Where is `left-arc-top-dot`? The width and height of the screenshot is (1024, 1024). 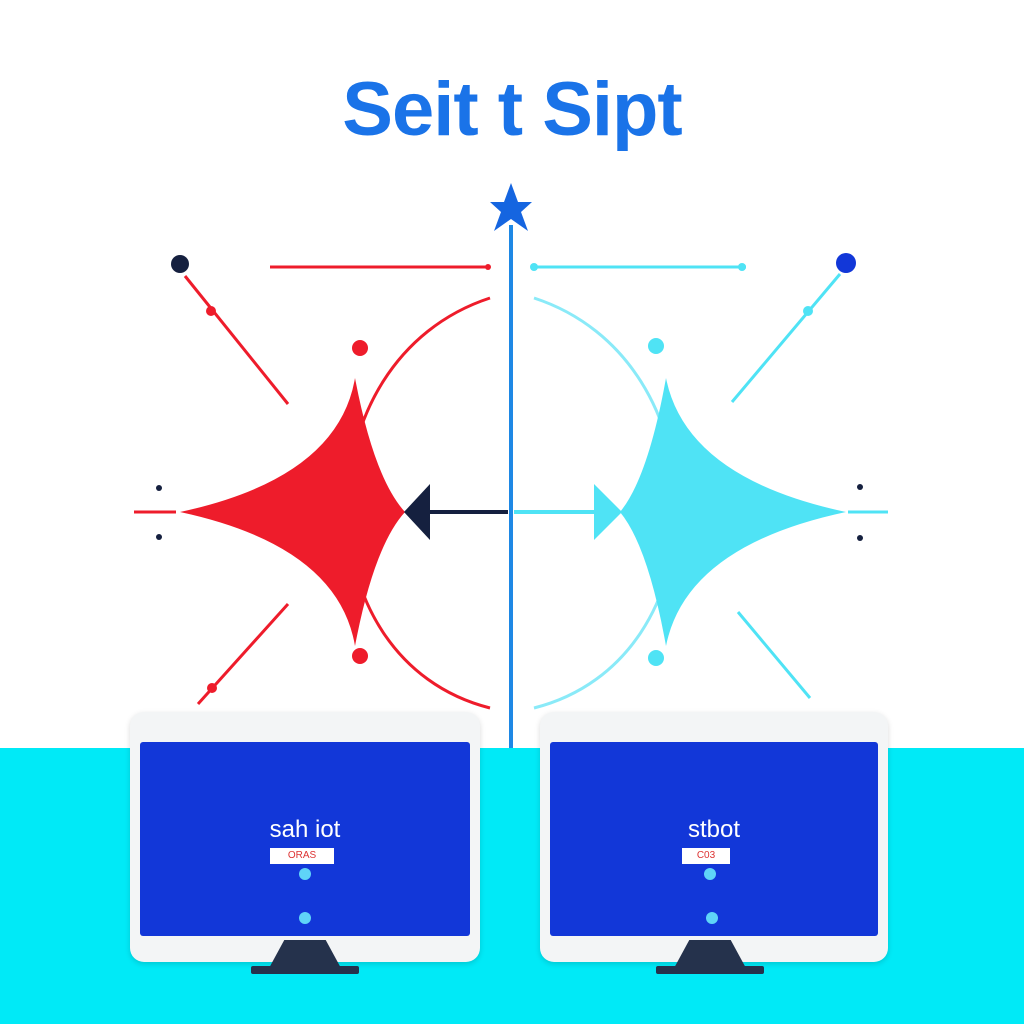
left-arc-top-dot is located at coordinates (360, 348).